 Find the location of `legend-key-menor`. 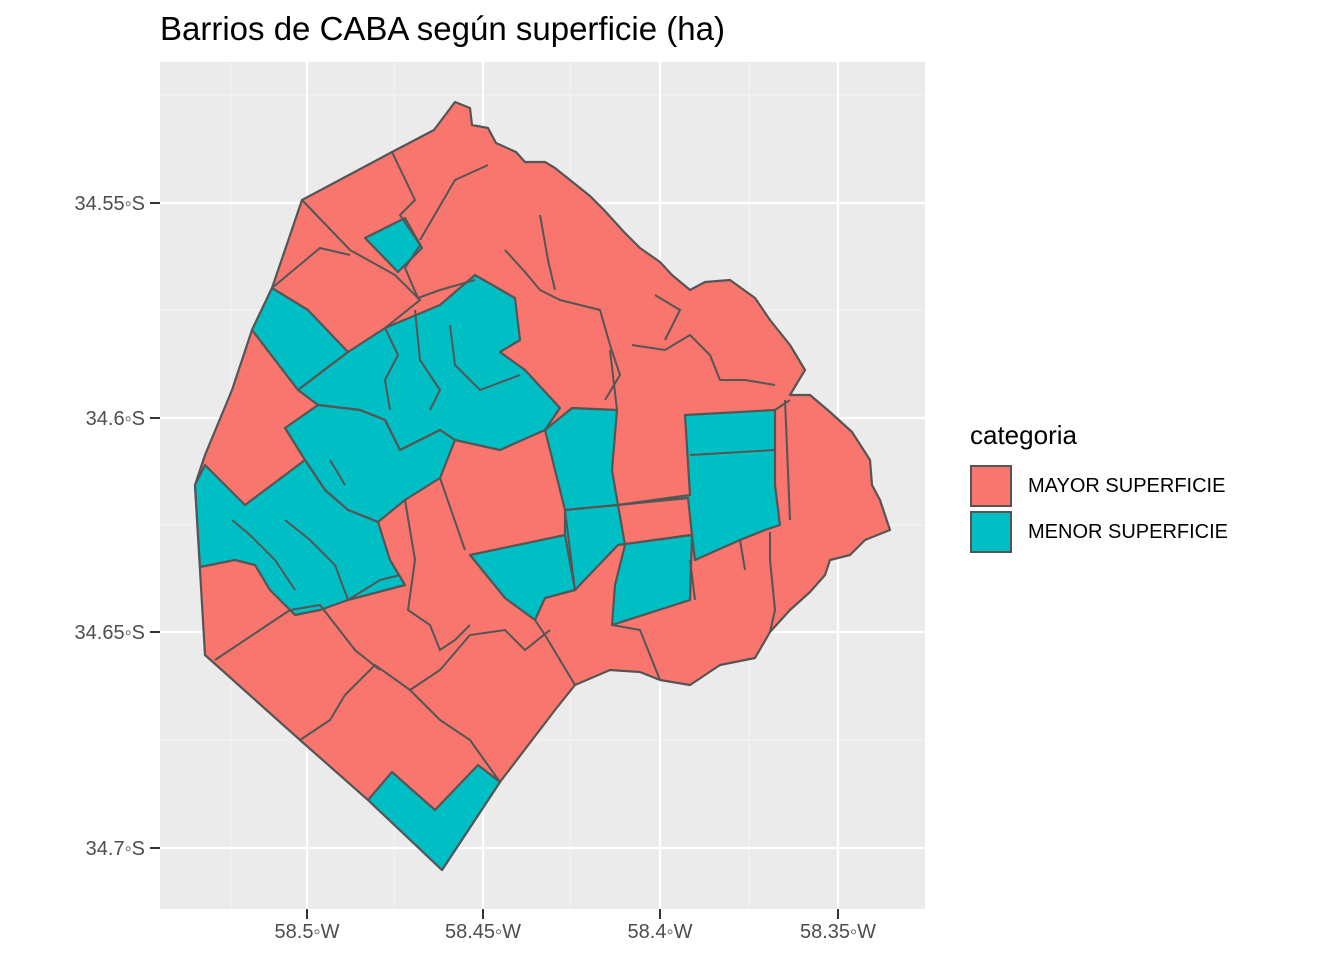

legend-key-menor is located at coordinates (991, 532).